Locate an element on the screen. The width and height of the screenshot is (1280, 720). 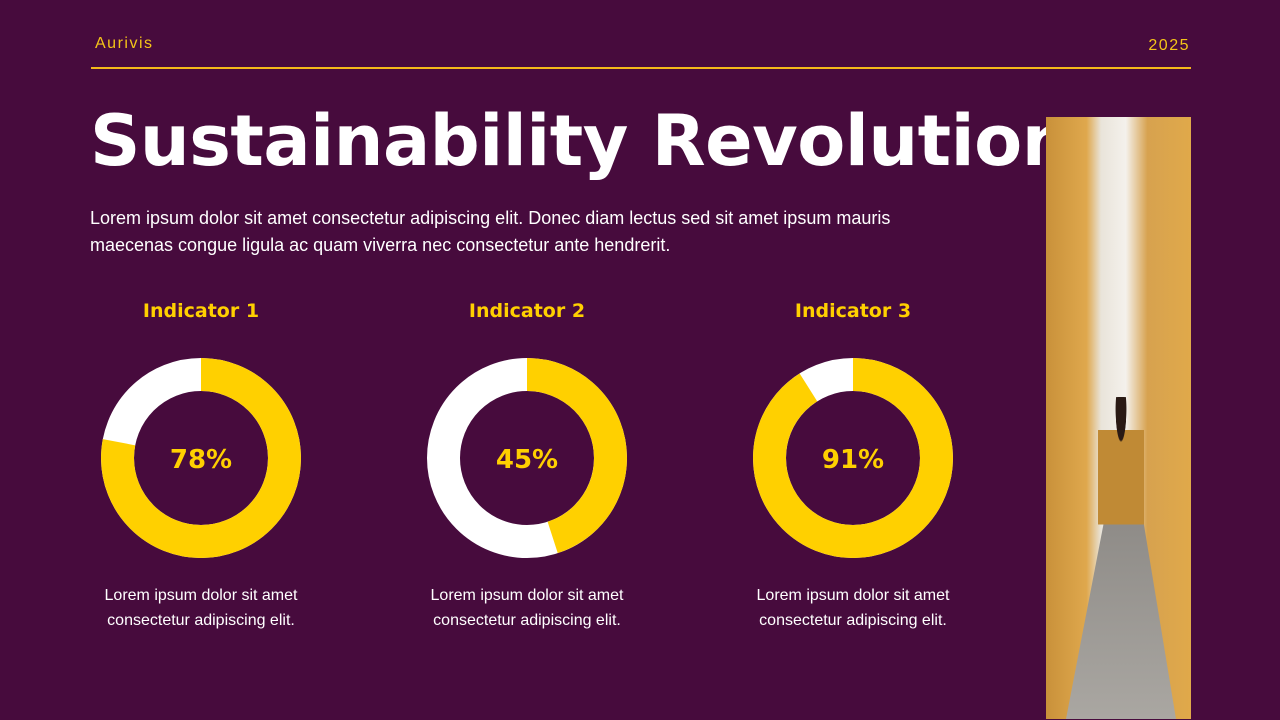
indicator-title: Indicator 2 is located at coordinates (527, 311).